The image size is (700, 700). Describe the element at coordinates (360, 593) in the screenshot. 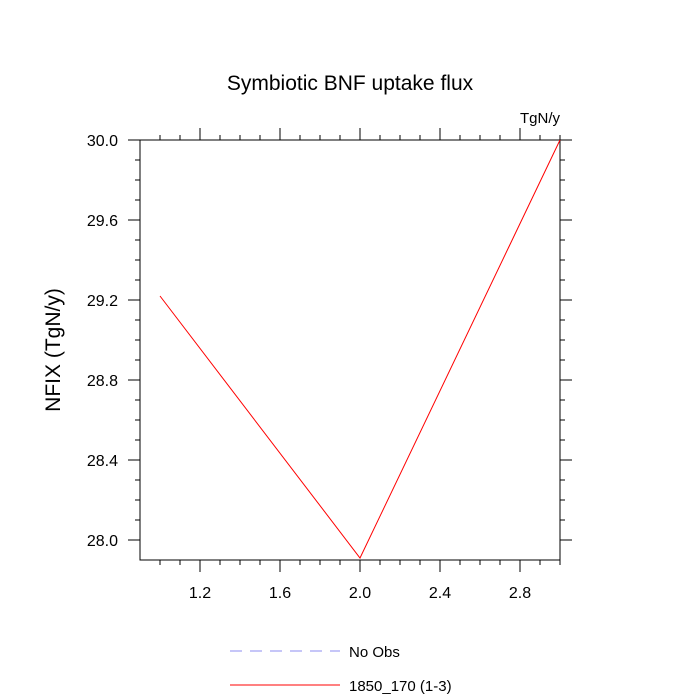

I see `x-tick-label: 2.0` at that location.